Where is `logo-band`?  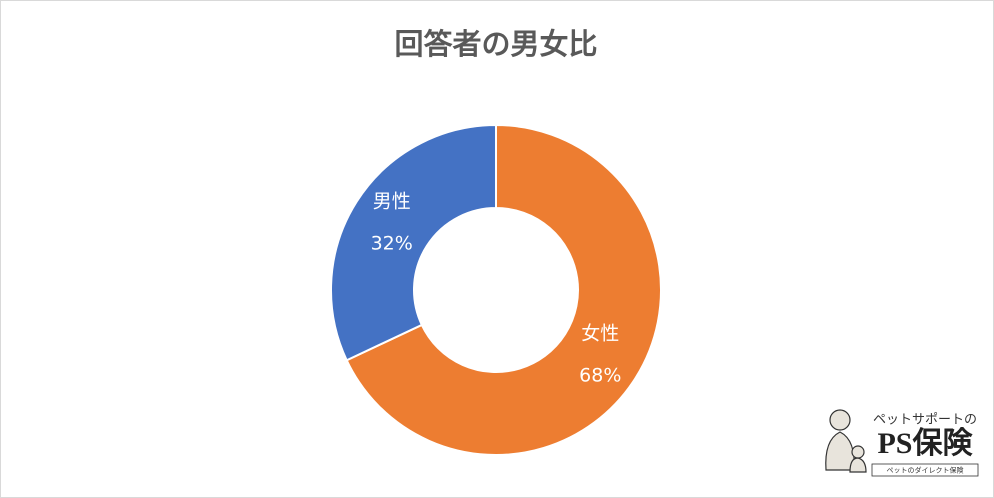 logo-band is located at coordinates (925, 470).